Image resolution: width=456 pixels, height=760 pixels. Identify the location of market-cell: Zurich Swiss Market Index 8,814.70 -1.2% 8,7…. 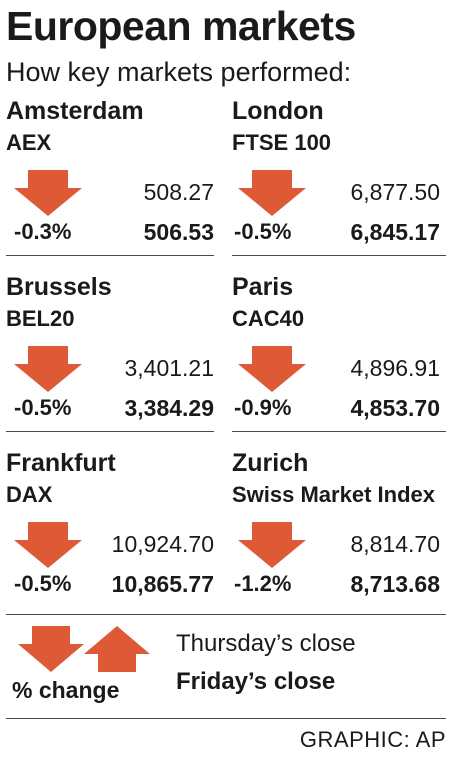
(342, 530).